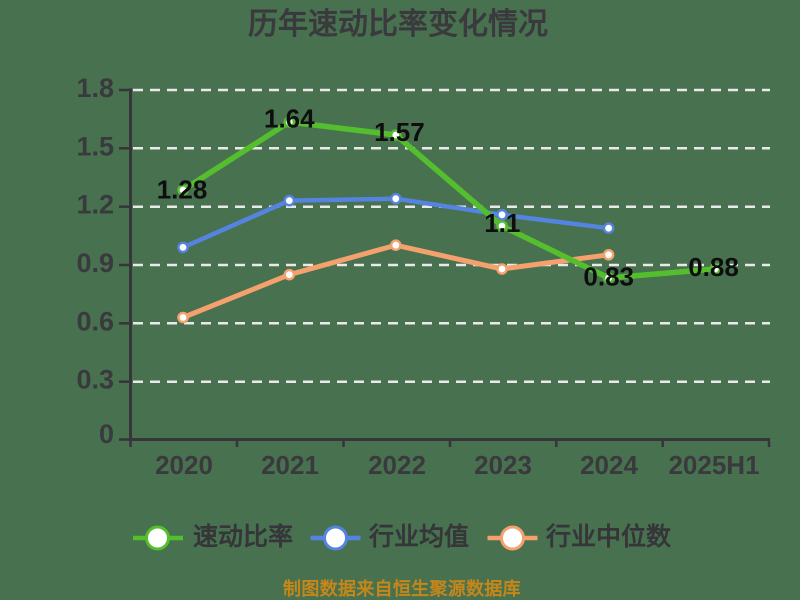 The height and width of the screenshot is (600, 800). I want to click on svg-text: 2024, so click(609, 465).